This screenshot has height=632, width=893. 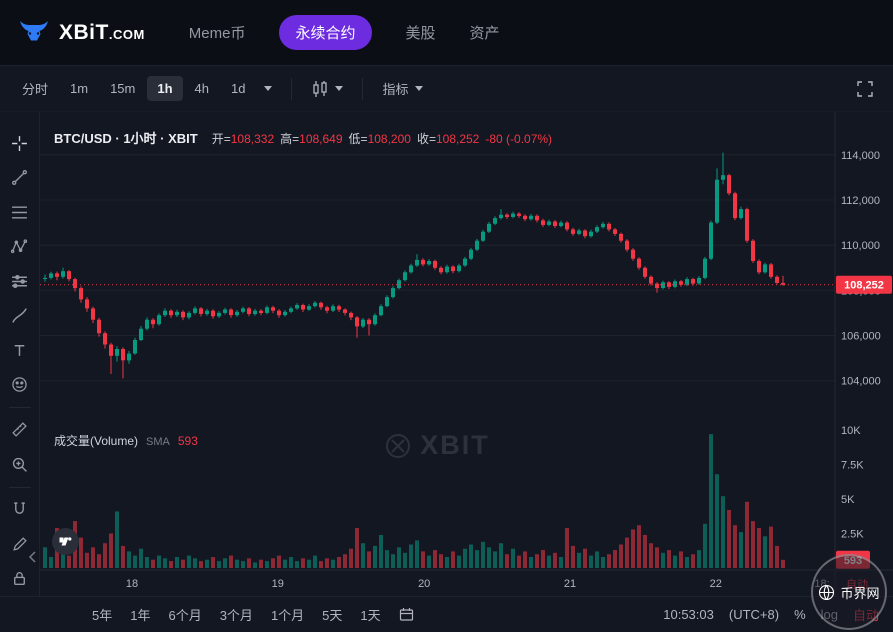 I want to click on interval-15m: 15m, so click(x=123, y=88).